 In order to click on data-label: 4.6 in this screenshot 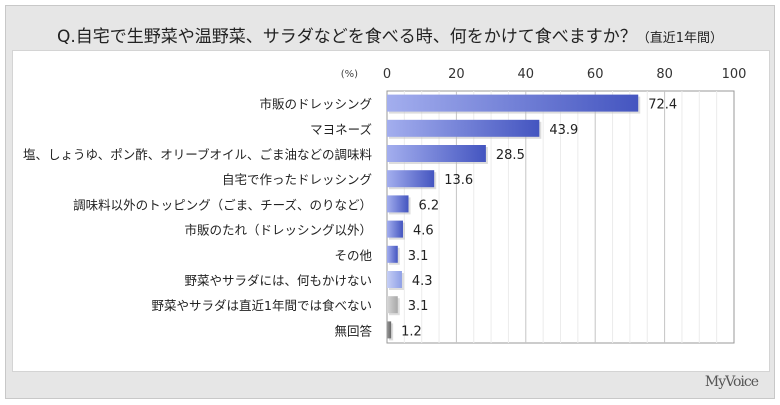, I will do `click(423, 231)`.